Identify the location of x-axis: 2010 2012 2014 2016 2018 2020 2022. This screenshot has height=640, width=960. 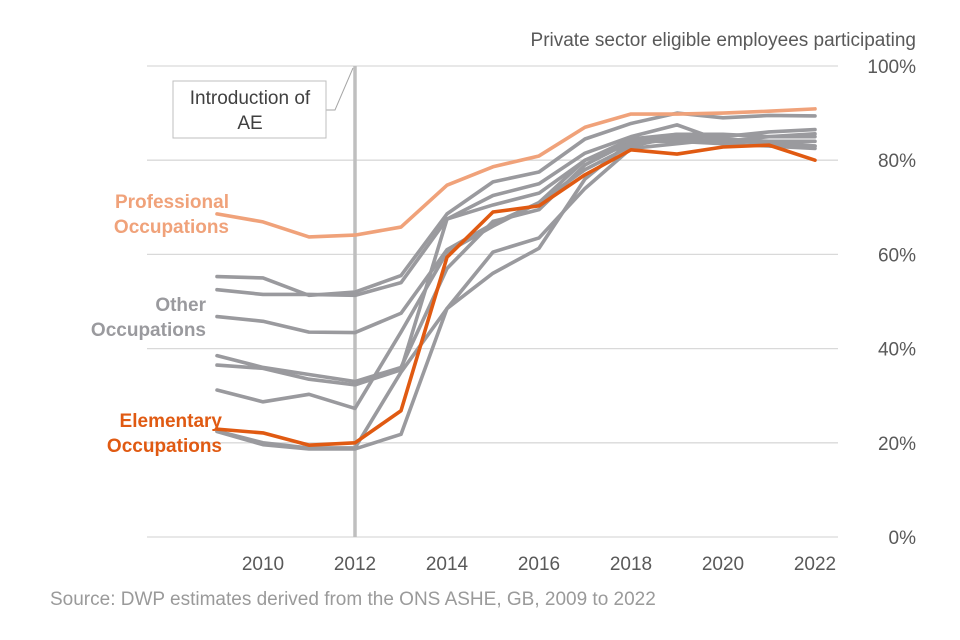
(539, 564).